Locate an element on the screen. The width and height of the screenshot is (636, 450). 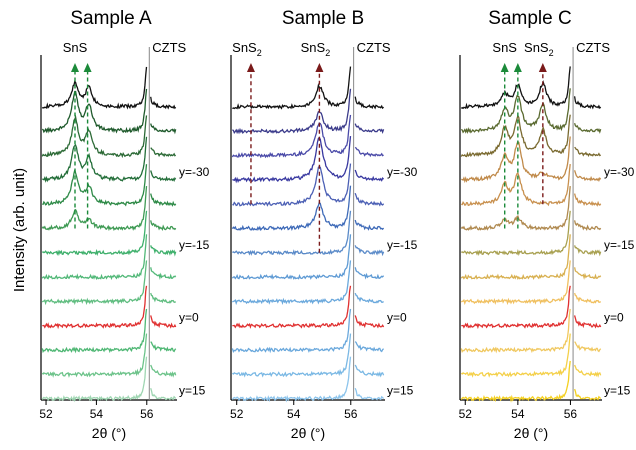
y-axis-label: Intensity (arb. unit) is located at coordinates (19, 230).